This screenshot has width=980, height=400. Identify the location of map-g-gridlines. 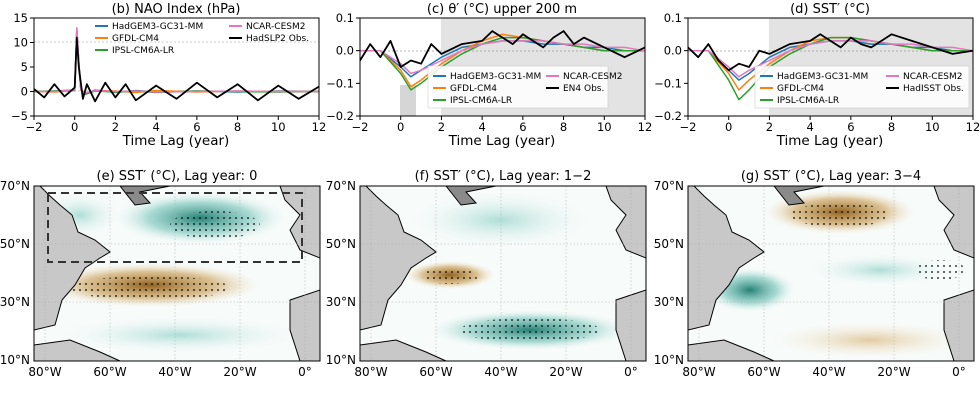
(831, 273).